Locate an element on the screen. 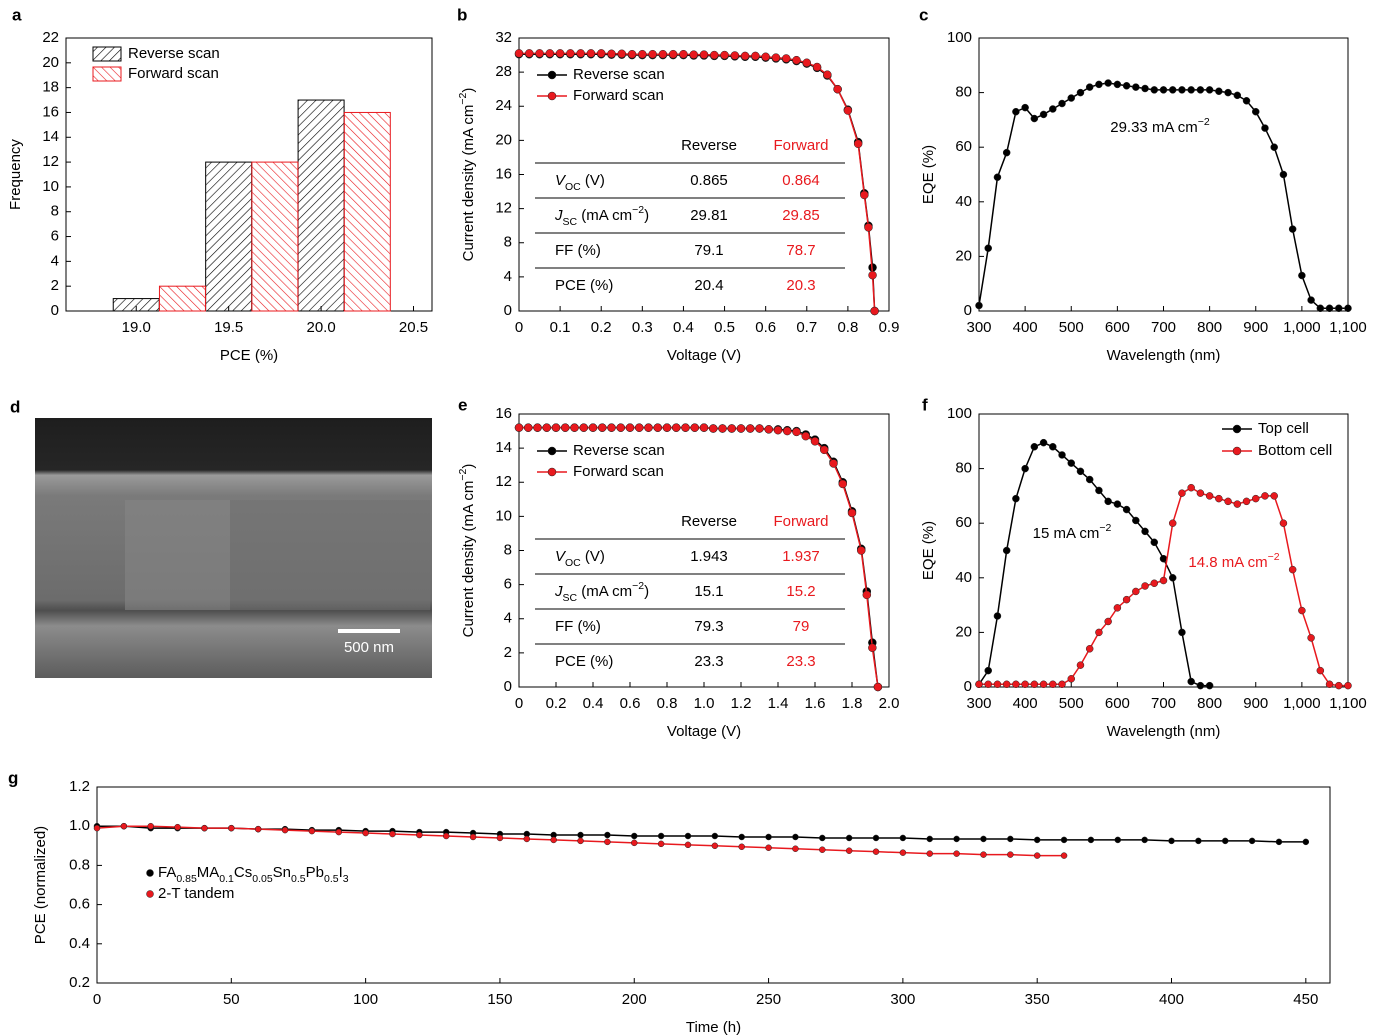  x-tick-label: 50 is located at coordinates (231, 999).